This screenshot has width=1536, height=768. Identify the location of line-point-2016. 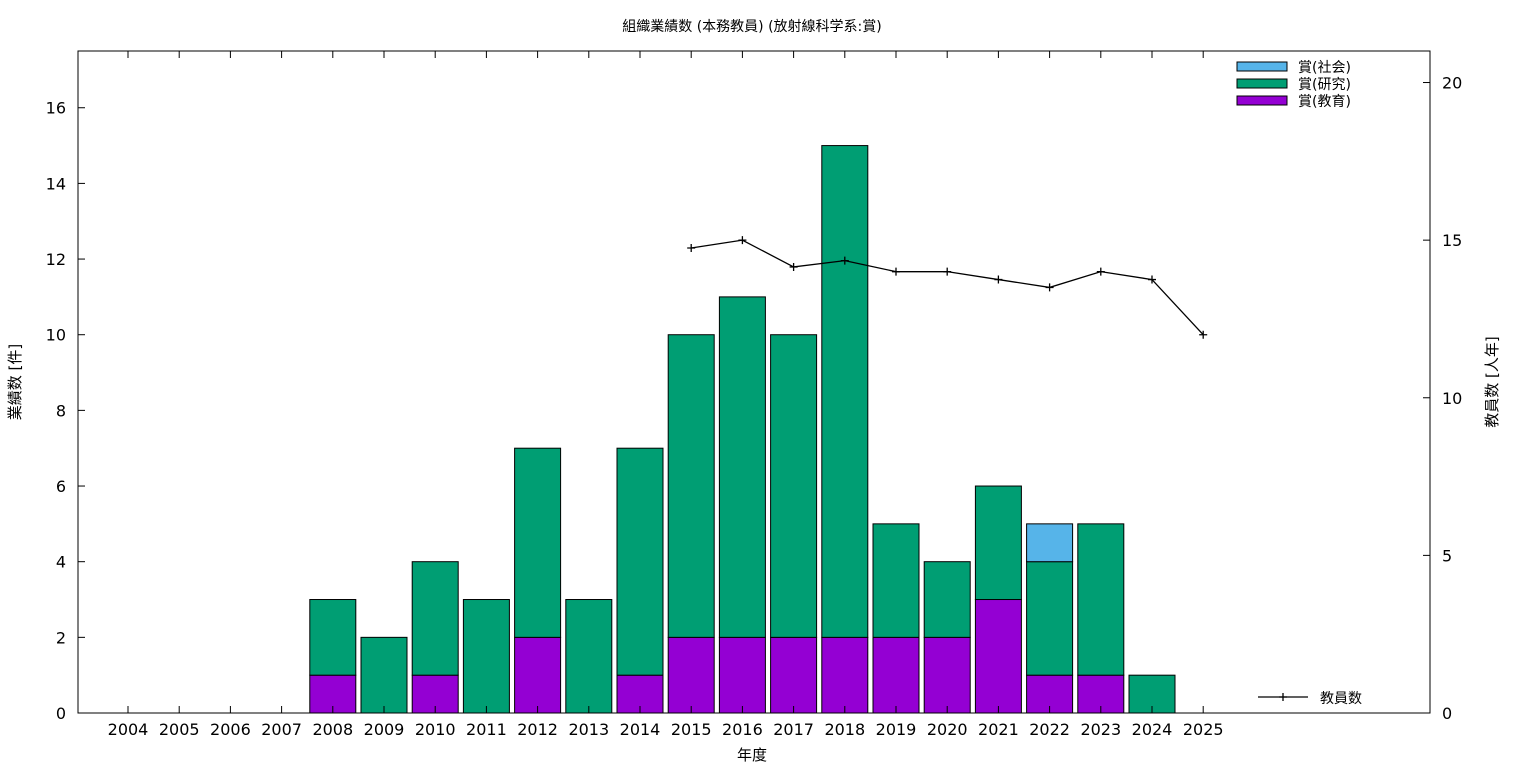
(742, 240).